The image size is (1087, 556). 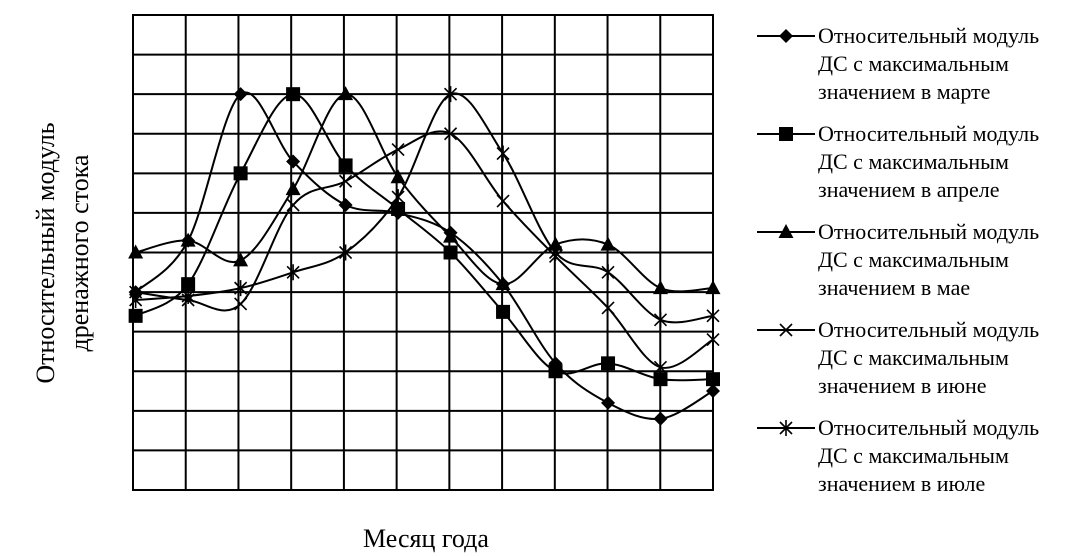 What do you see at coordinates (894, 287) in the screenshot?
I see `legend-label: значением в мае` at bounding box center [894, 287].